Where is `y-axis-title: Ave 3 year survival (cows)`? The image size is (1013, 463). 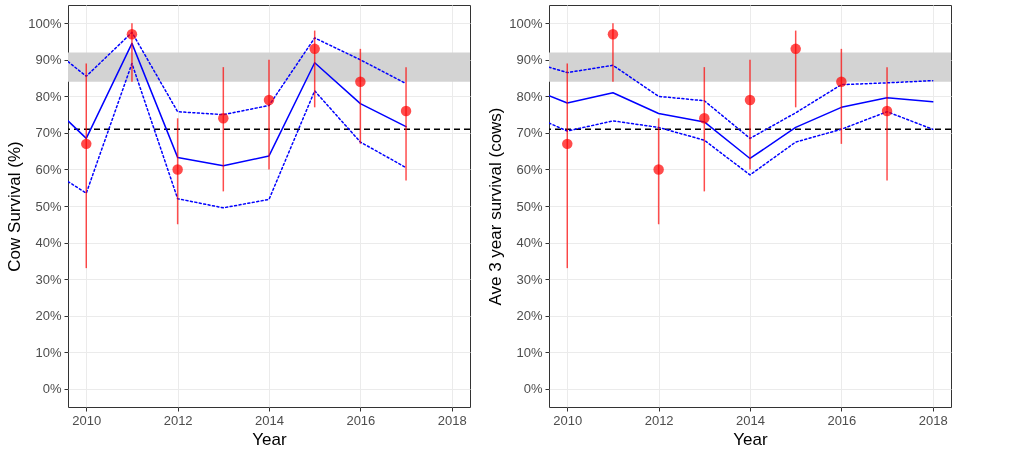 y-axis-title: Ave 3 year survival (cows) is located at coordinates (496, 206).